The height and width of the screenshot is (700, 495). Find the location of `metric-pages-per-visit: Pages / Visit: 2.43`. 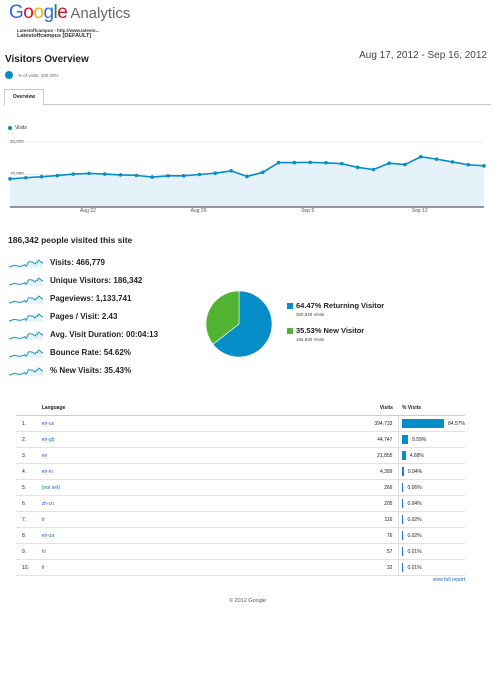

metric-pages-per-visit: Pages / Visit: 2.43 is located at coordinates (103, 318).